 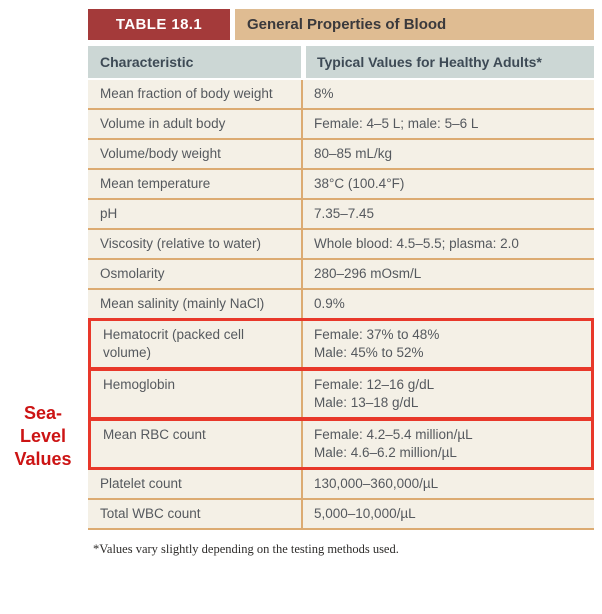 I want to click on value-cell: 80–85 mL/kg, so click(x=448, y=154).